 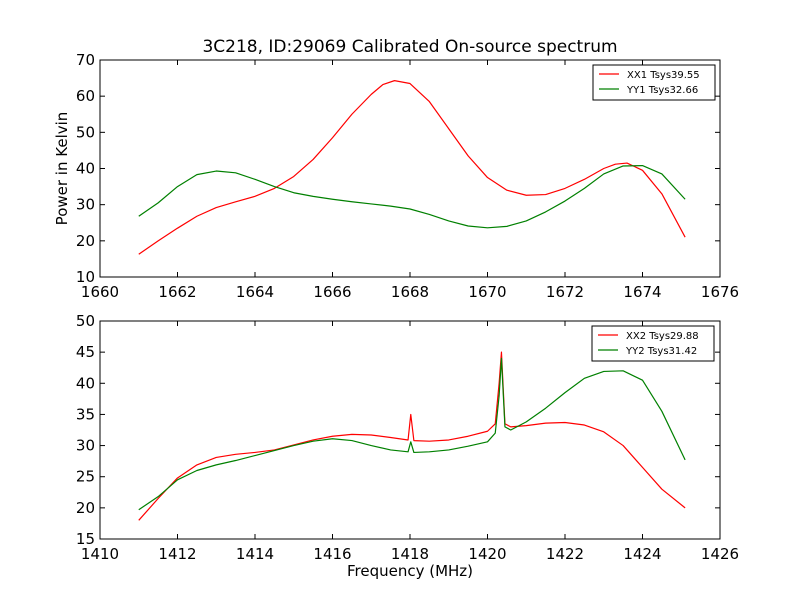 I want to click on x-tick-label: 1672, so click(x=565, y=292).